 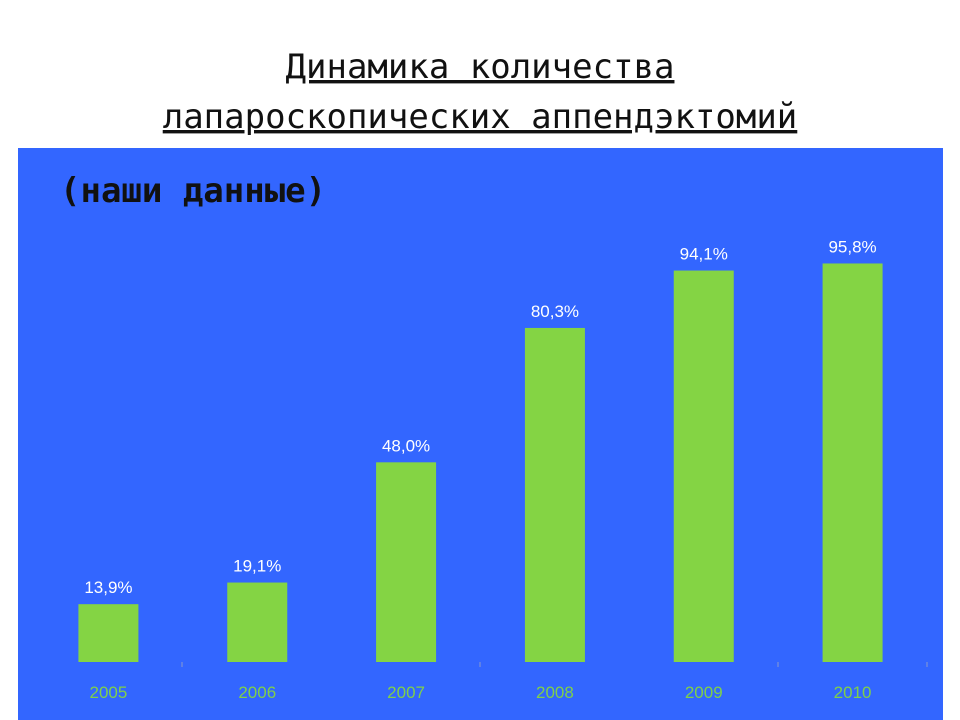 What do you see at coordinates (406, 445) in the screenshot?
I see `value-label: 48,0%` at bounding box center [406, 445].